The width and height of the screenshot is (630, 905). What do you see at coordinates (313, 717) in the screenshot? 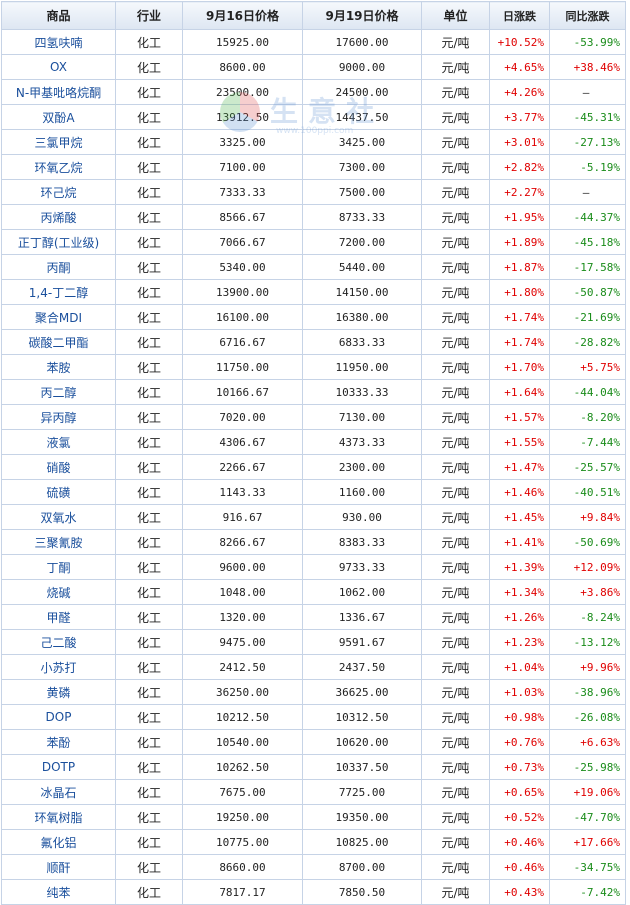
I see `table-row: DOP 化工 10212.50 10312.50 元/吨 +0.98% -26.08%` at bounding box center [313, 717].